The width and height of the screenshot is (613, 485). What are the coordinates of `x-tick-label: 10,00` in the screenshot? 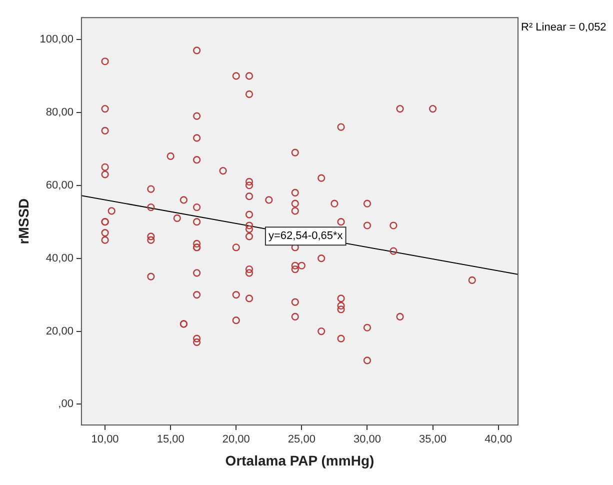 It's located at (105, 440).